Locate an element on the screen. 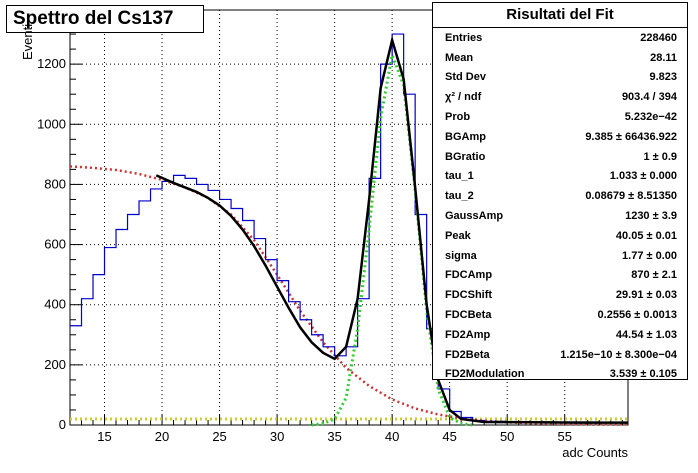 This screenshot has height=473, width=698. fit-result-value: 3.539 ± 0.105 is located at coordinates (643, 374).